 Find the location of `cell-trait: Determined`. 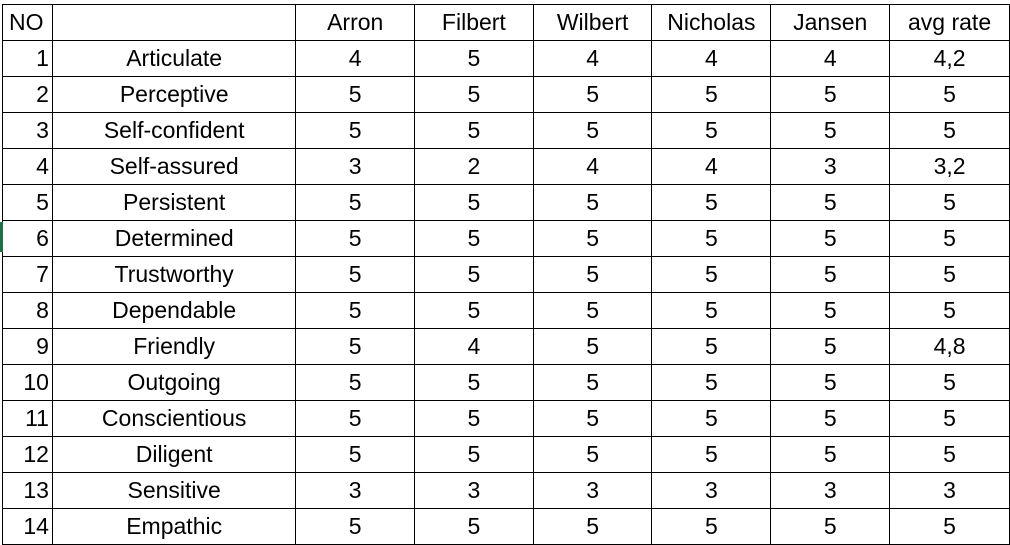

cell-trait: Determined is located at coordinates (174, 238).